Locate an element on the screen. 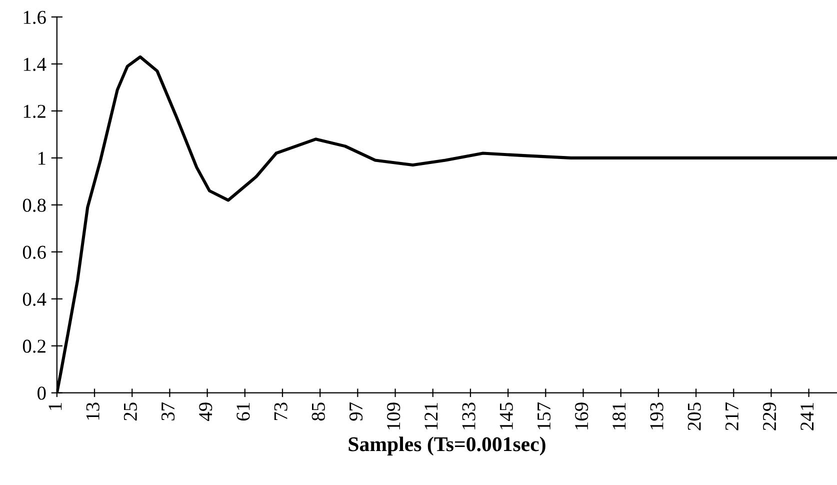  x-tick-label: 73 is located at coordinates (281, 411).